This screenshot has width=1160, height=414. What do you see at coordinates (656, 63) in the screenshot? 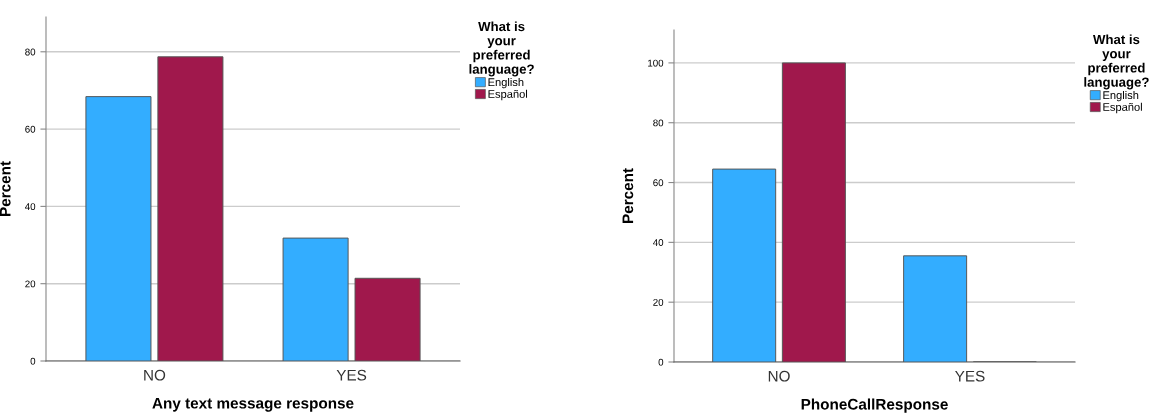
I see `y-tick-label: 100` at bounding box center [656, 63].